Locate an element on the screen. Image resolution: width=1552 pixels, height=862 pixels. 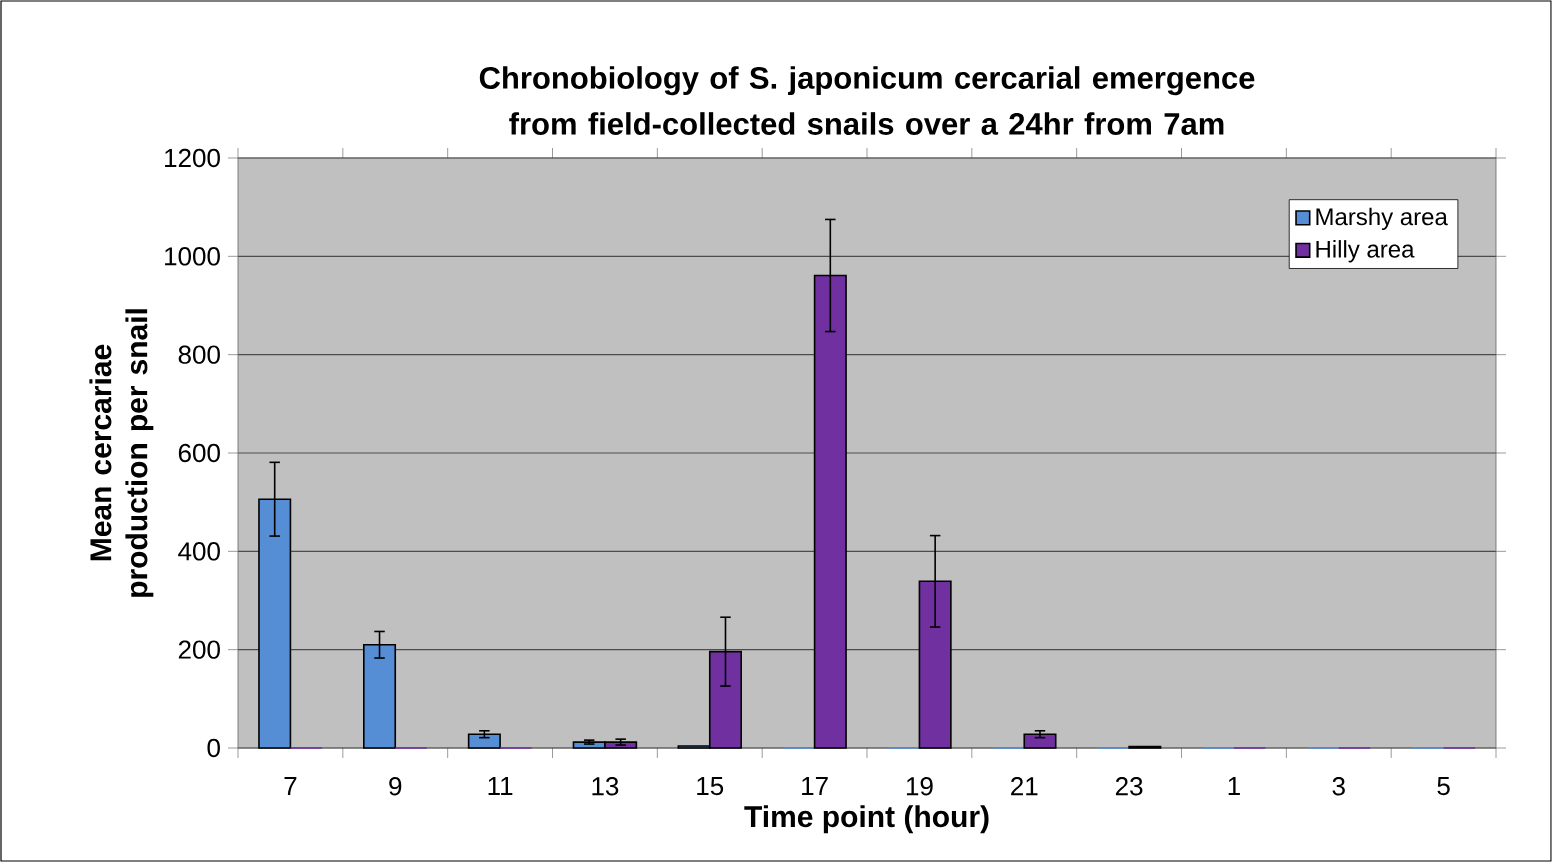
y-tick-label: 0 is located at coordinates (213, 748).